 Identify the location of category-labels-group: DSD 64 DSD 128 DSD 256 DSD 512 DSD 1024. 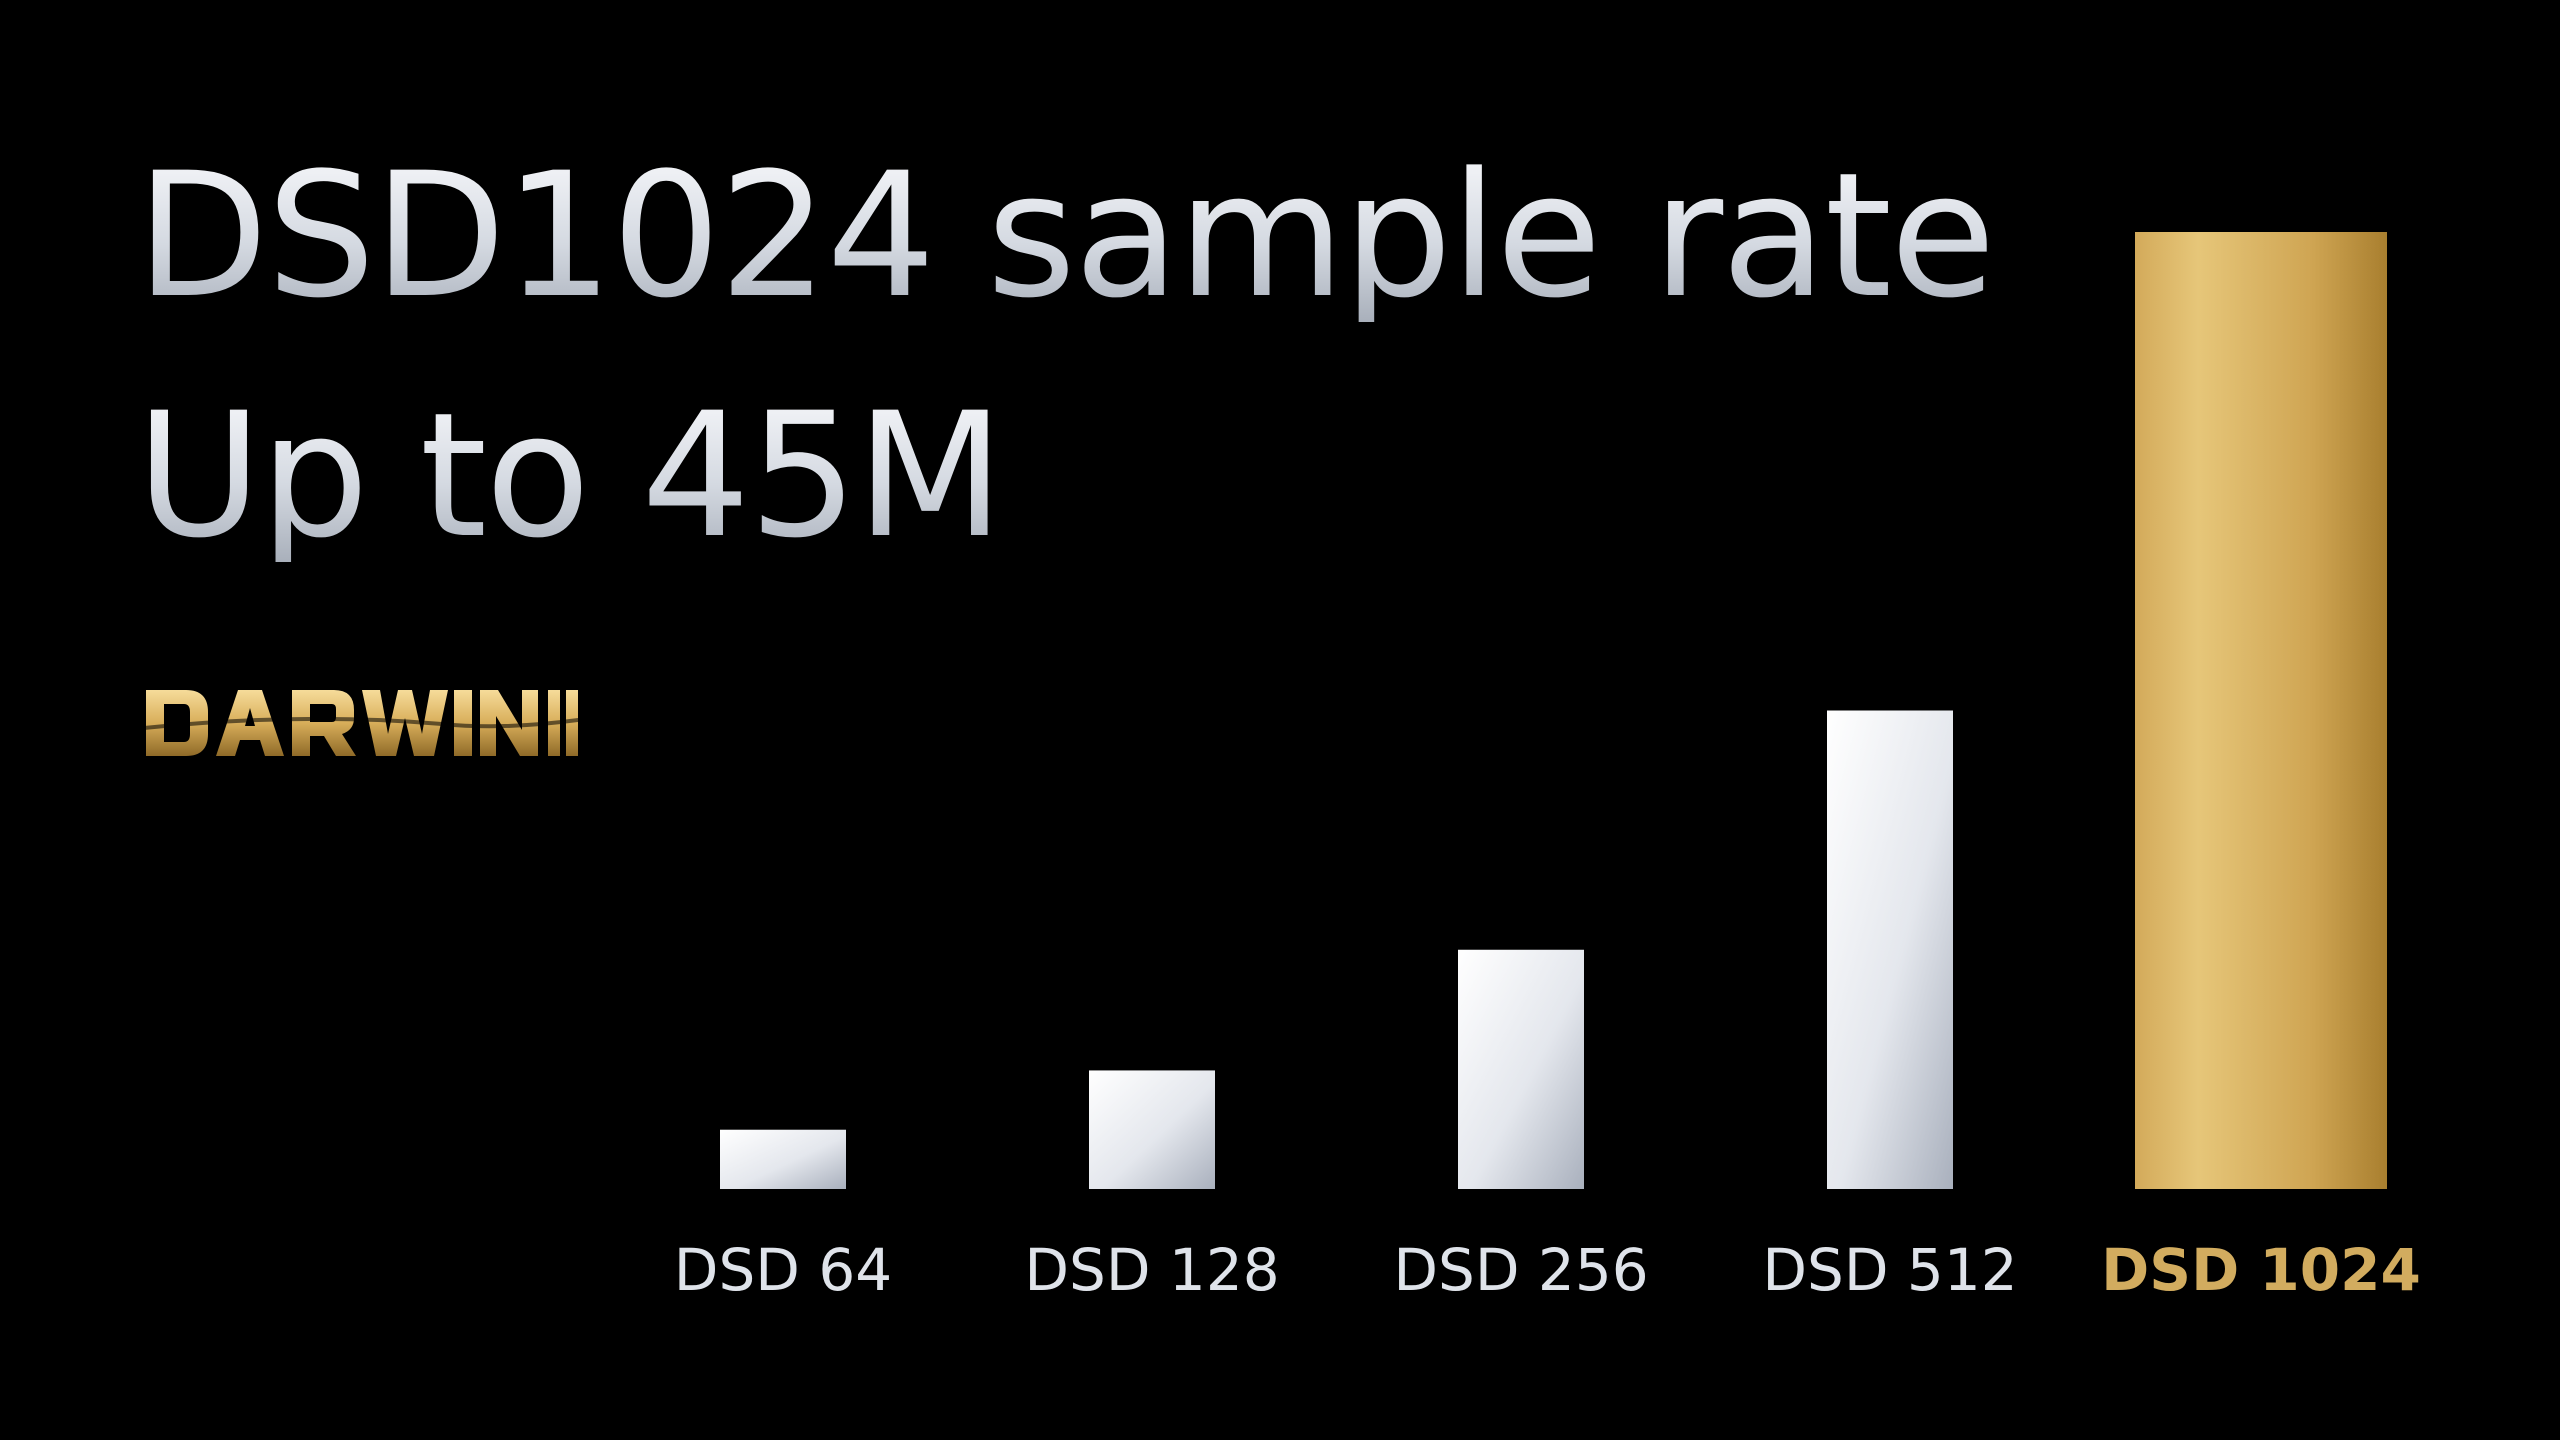
(1547, 1270).